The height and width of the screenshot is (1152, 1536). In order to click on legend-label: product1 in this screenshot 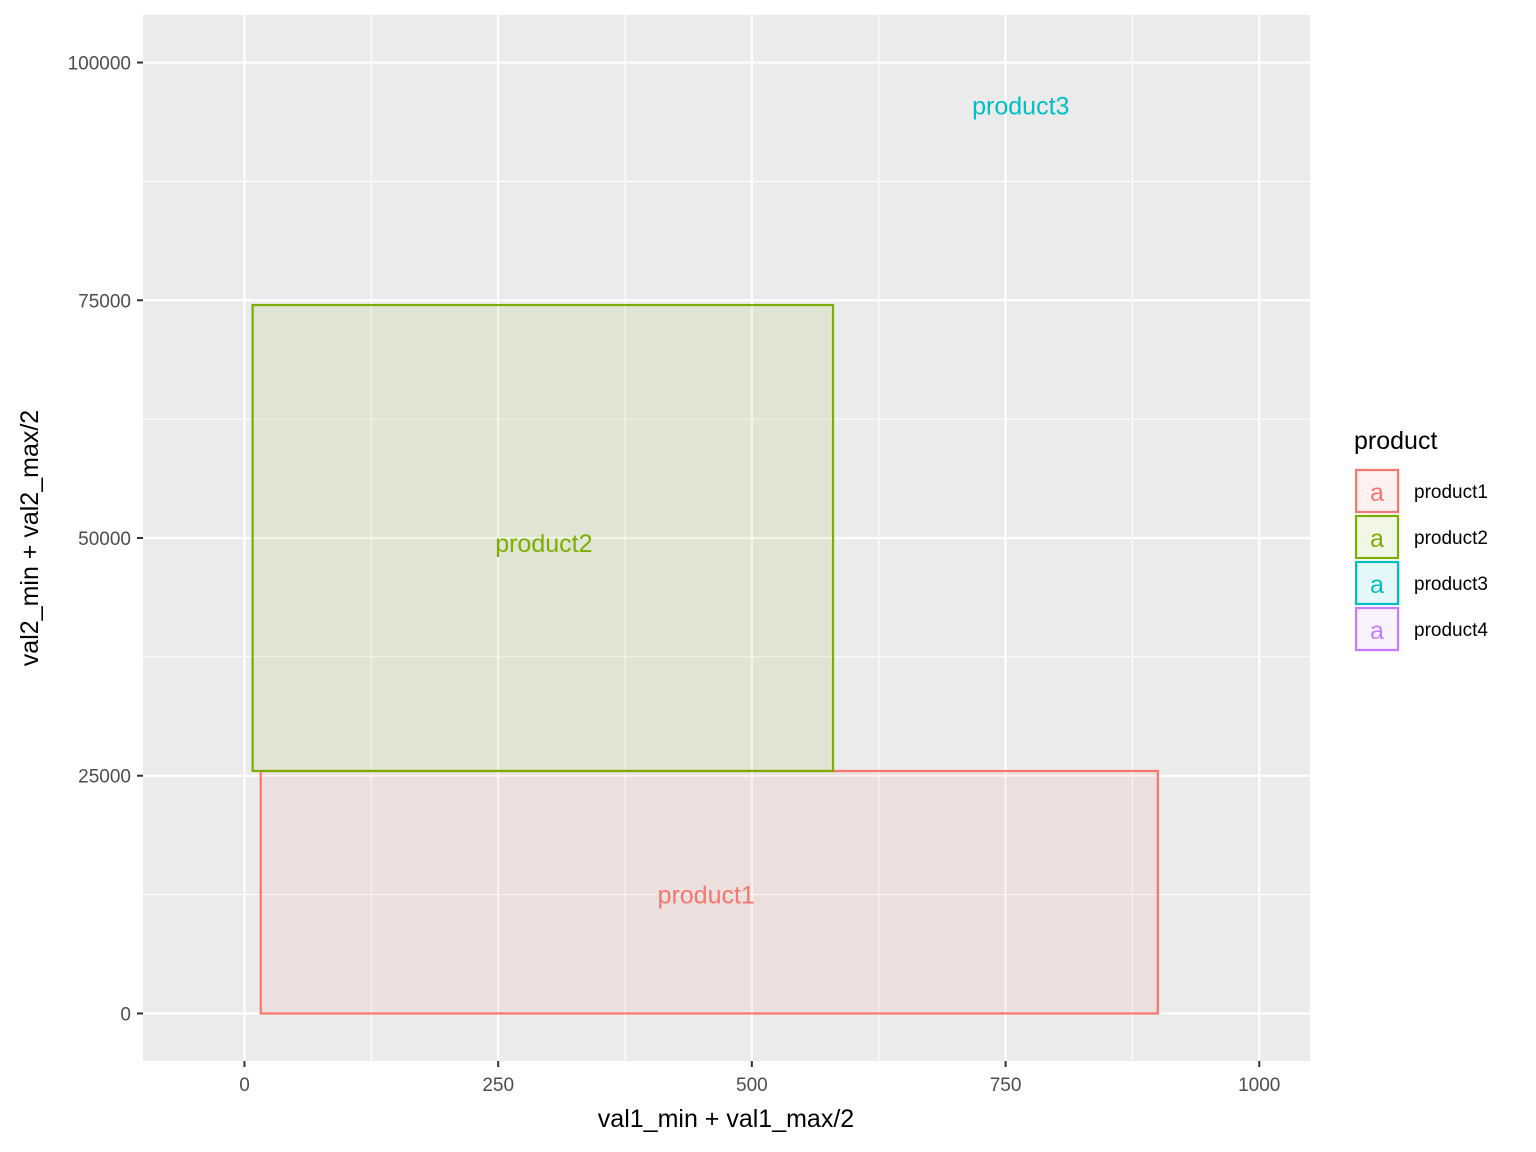, I will do `click(1451, 492)`.